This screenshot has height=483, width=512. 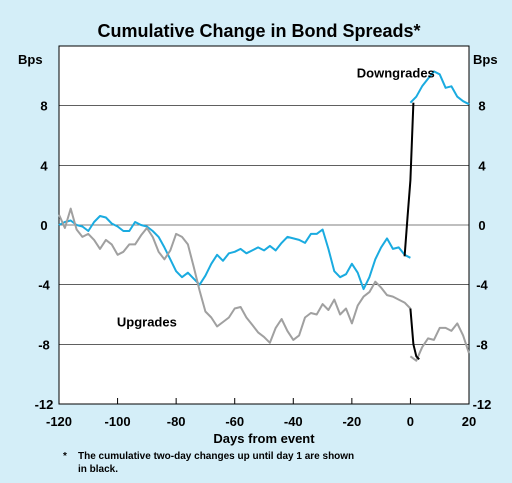 I want to click on y-tick-left-0: -12, so click(x=44, y=404).